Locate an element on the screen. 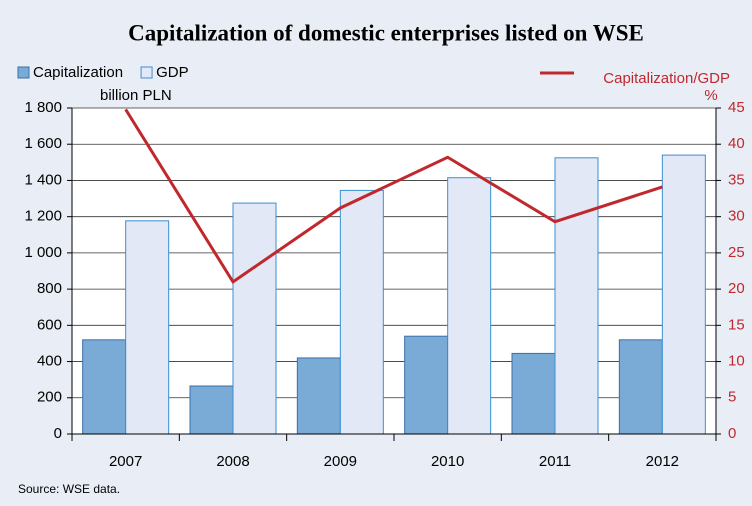 The height and width of the screenshot is (506, 752). y2-axis-label: % is located at coordinates (710, 95).